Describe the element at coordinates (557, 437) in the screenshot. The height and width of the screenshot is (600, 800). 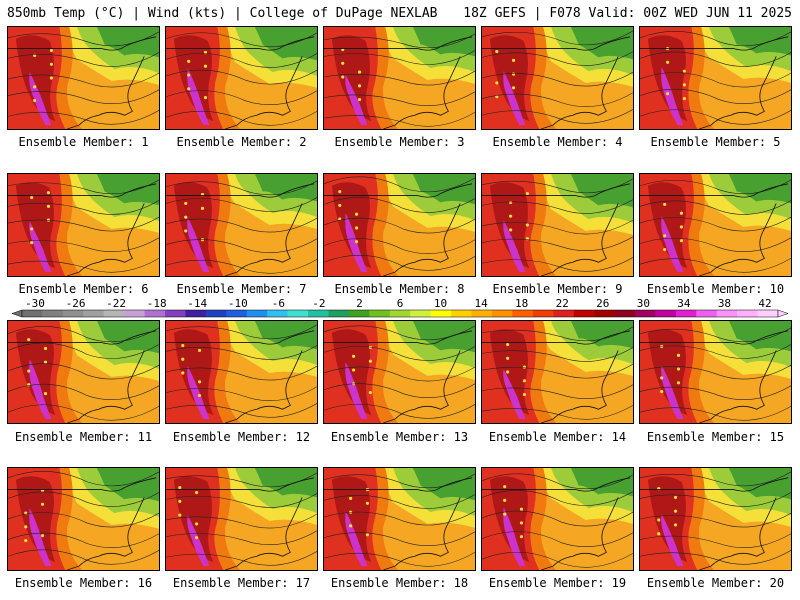
I see `ensemble-member-label: Ensemble Member: 14` at that location.